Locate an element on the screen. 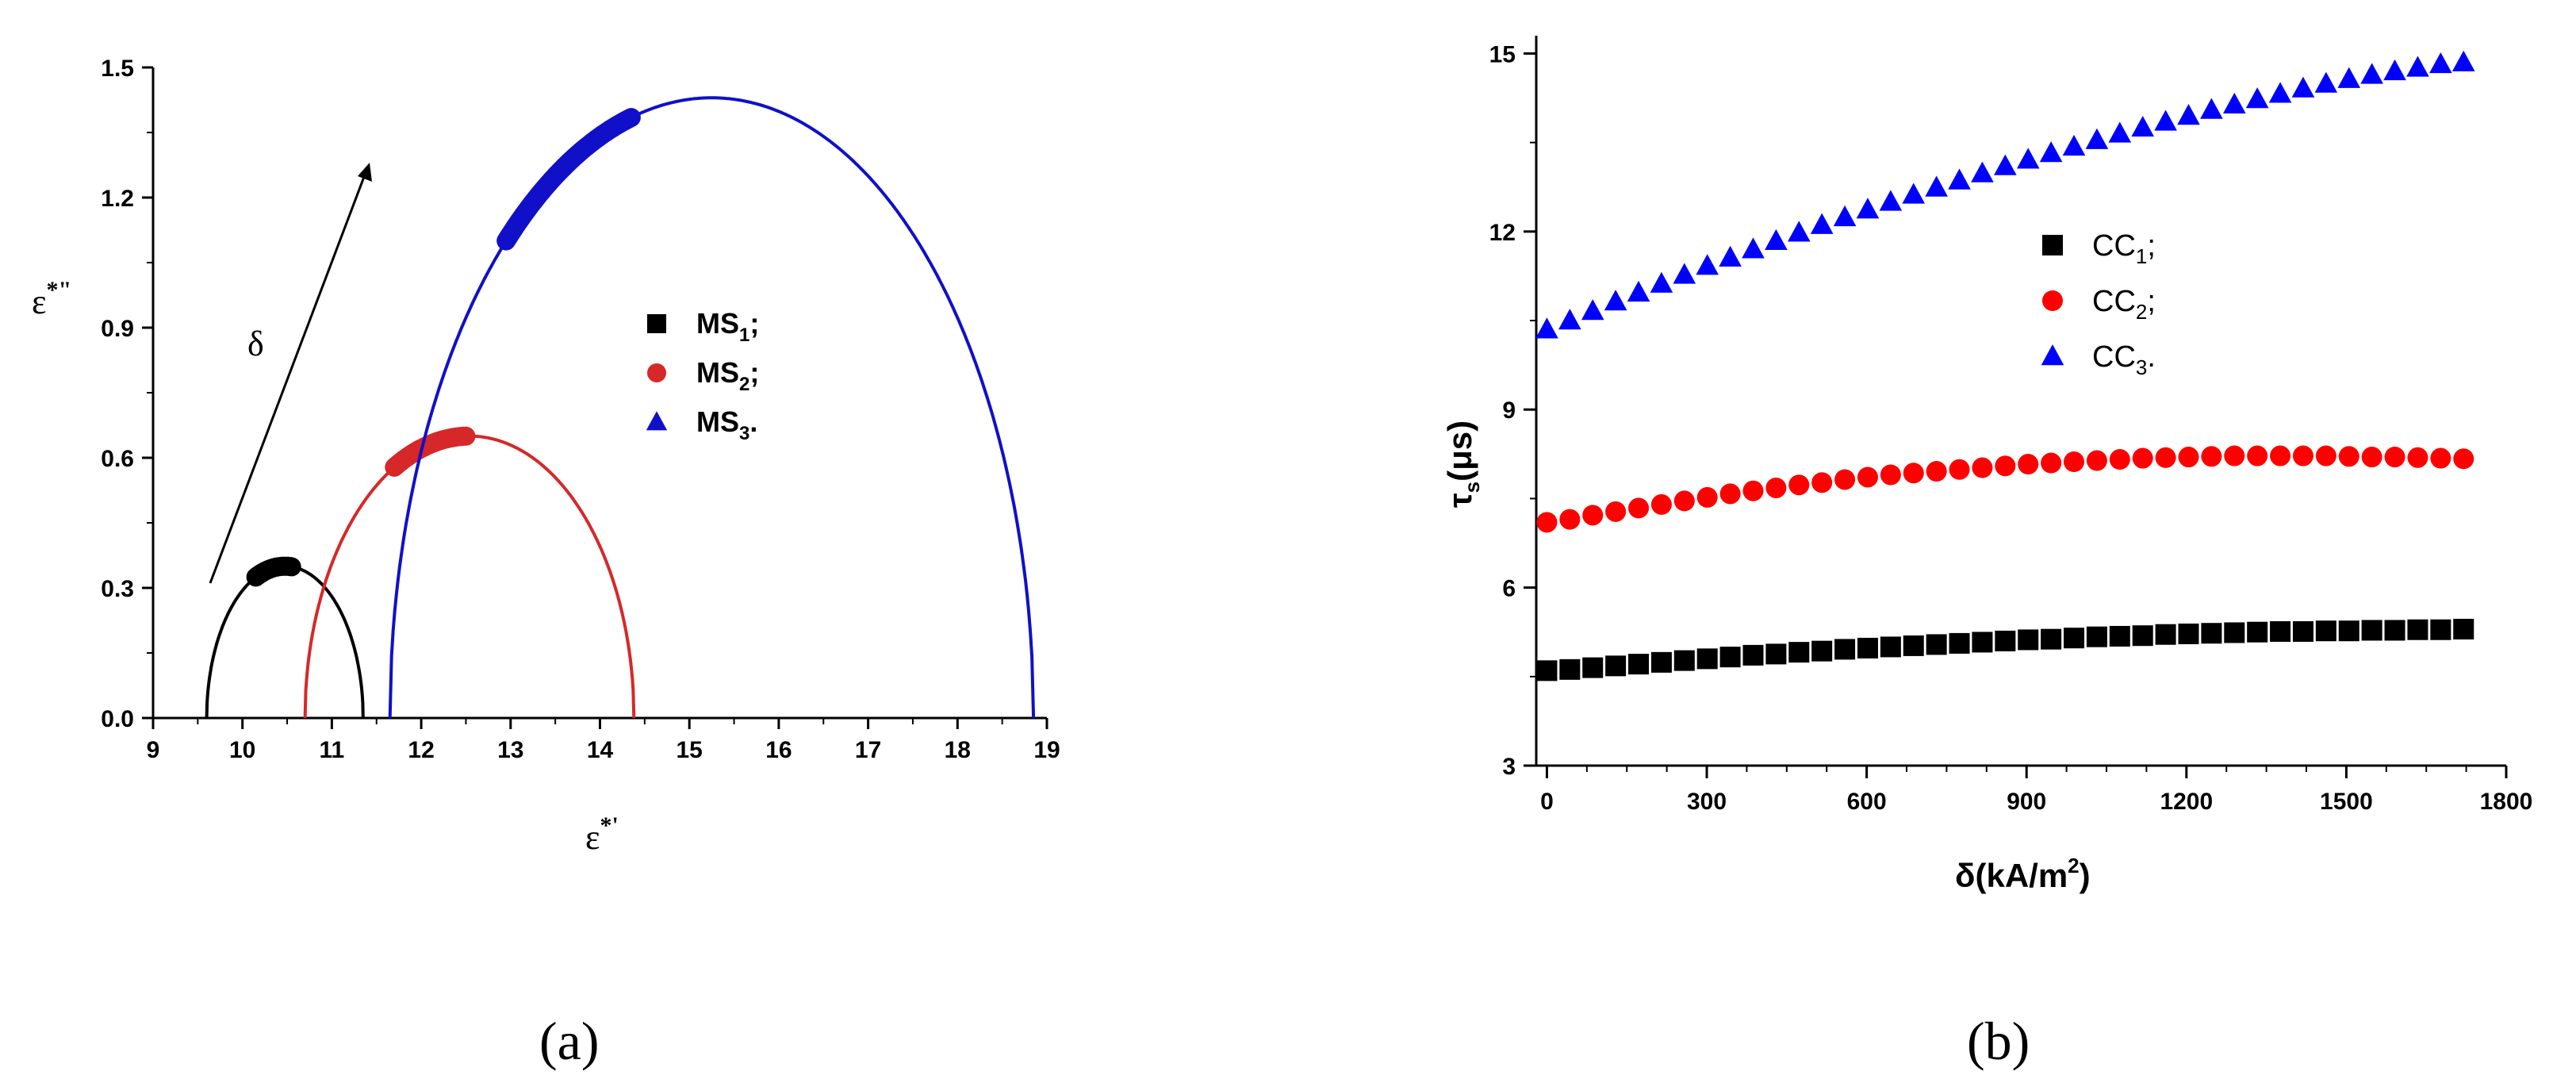 The image size is (2576, 1079). panel-b-y-tick-label: 15 is located at coordinates (1502, 54).